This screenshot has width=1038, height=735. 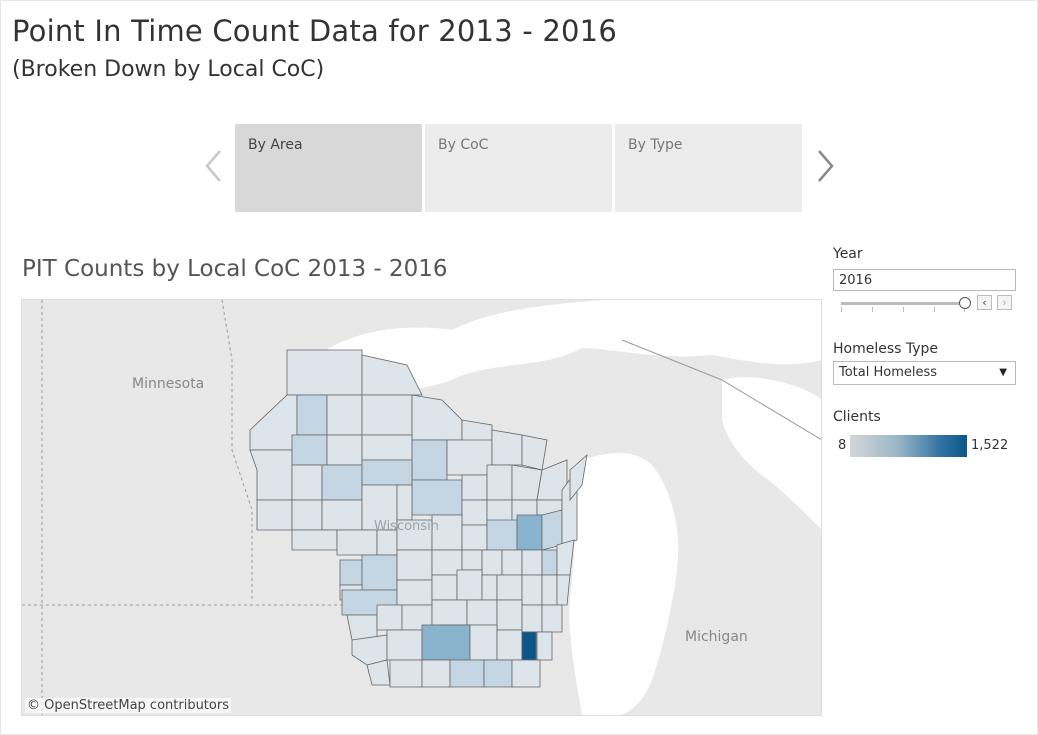 What do you see at coordinates (708, 168) in the screenshot?
I see `story-point-by-type: By Type` at bounding box center [708, 168].